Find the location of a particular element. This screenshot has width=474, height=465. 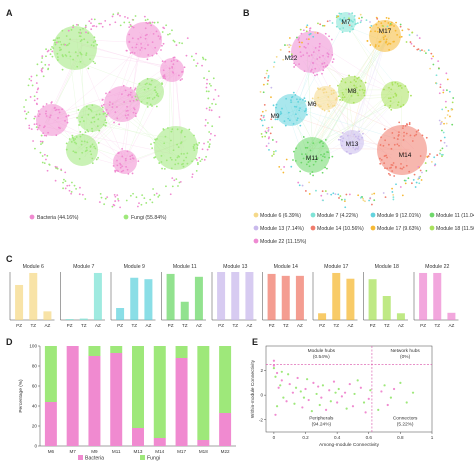

bar is located at coordinates (386, 308).